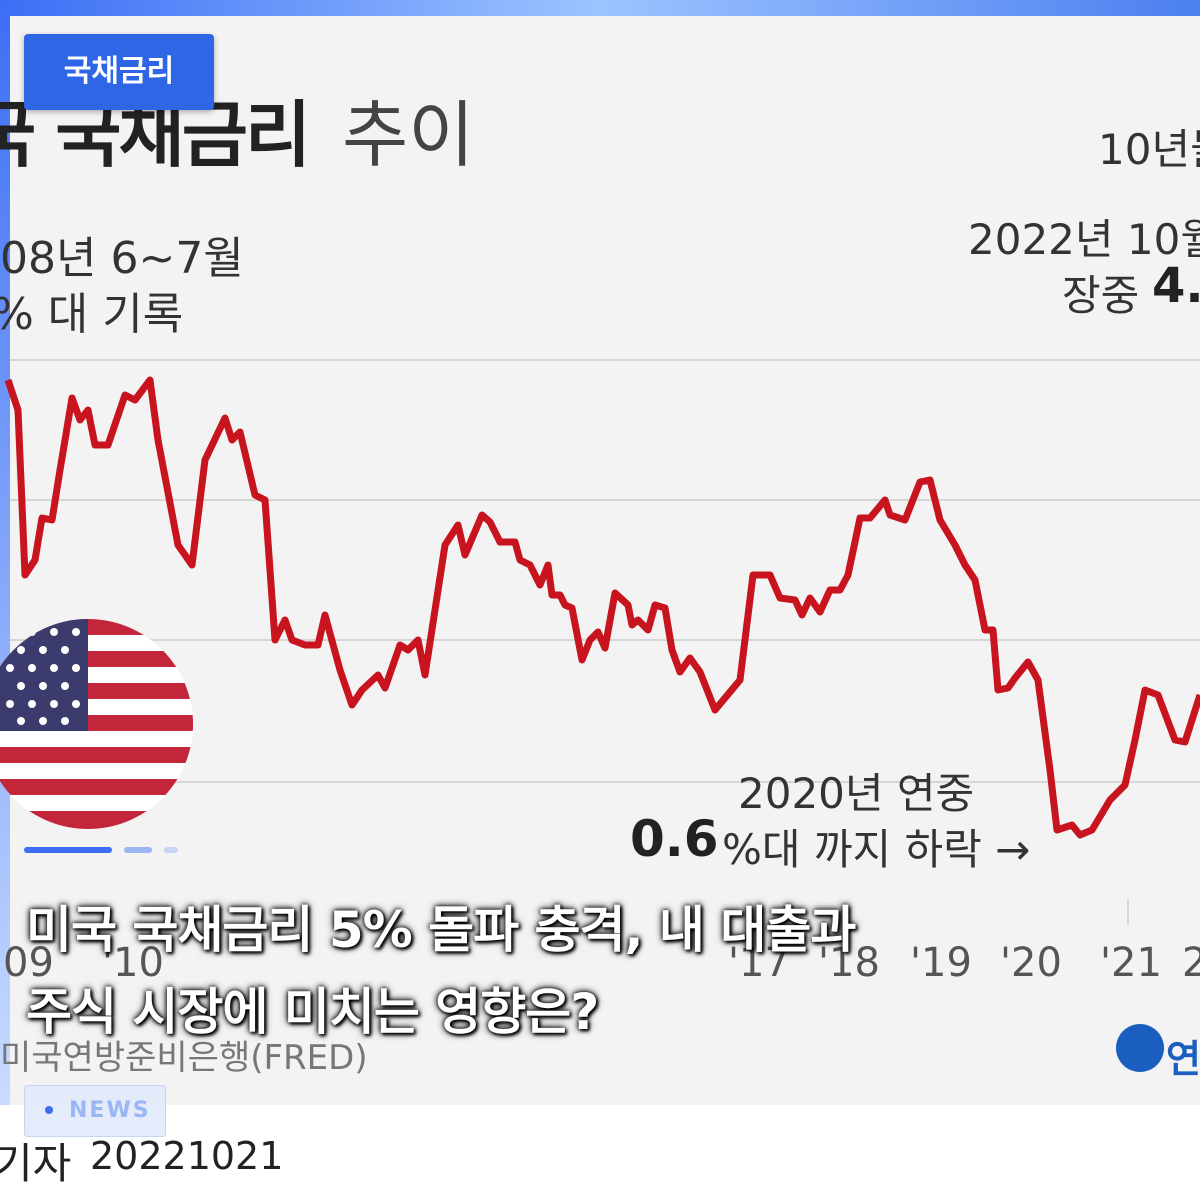 Image resolution: width=1200 pixels, height=1200 pixels. What do you see at coordinates (1140, 1048) in the screenshot?
I see `logo-mark` at bounding box center [1140, 1048].